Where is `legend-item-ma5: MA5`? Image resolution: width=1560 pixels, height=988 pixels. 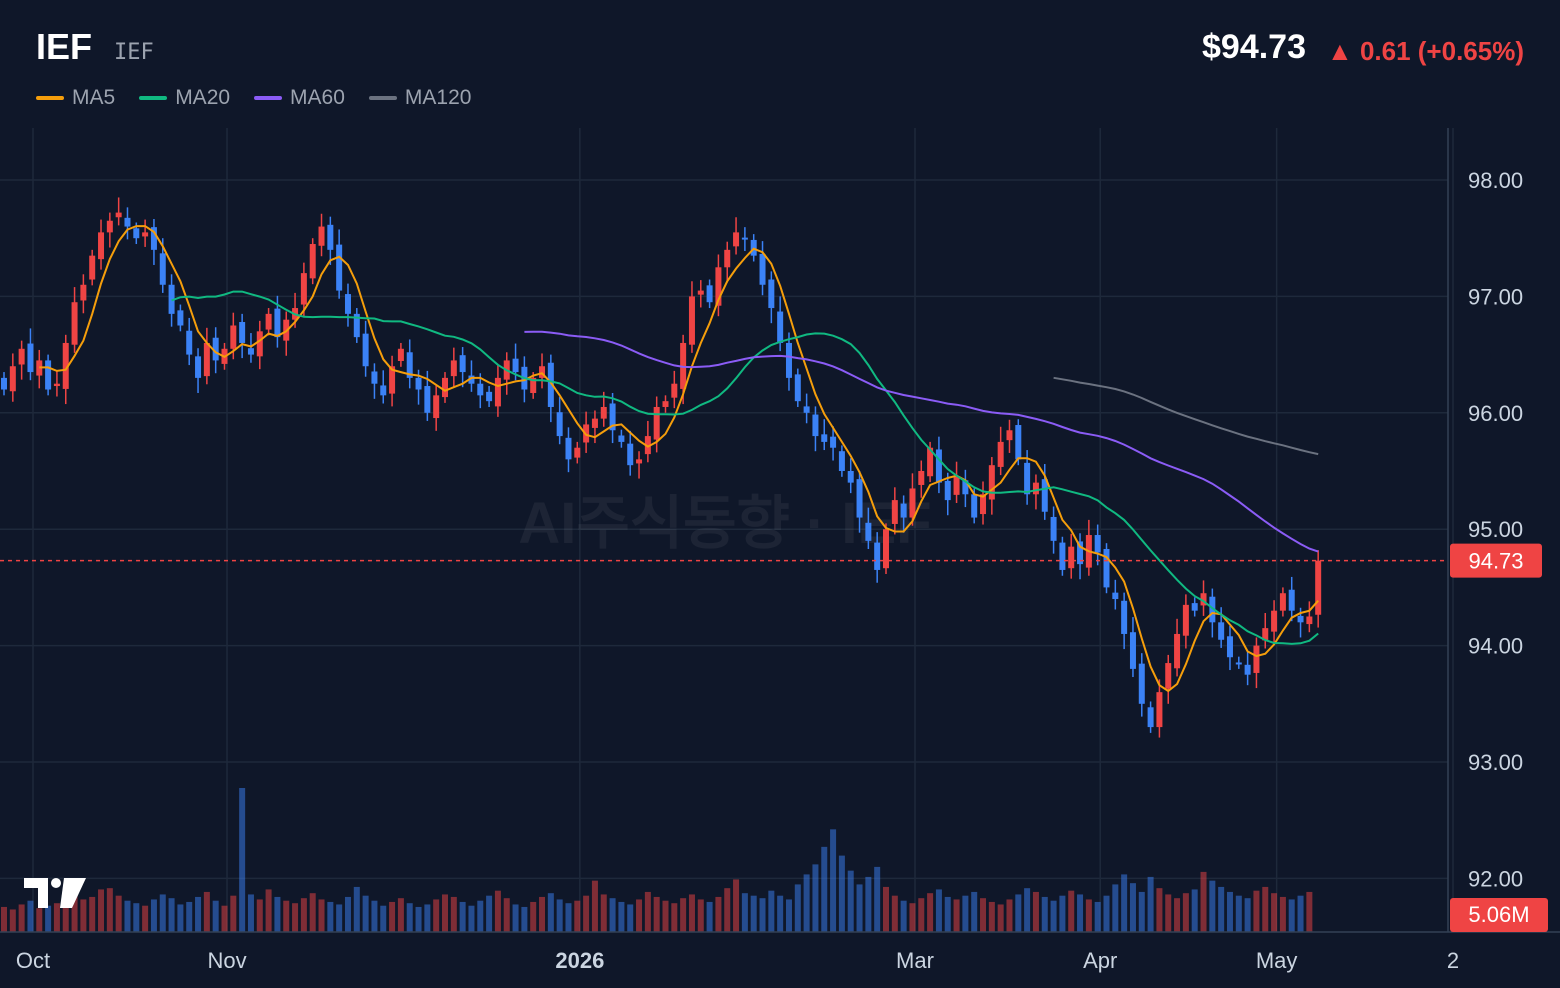
legend-item-ma5: MA5 is located at coordinates (75, 98).